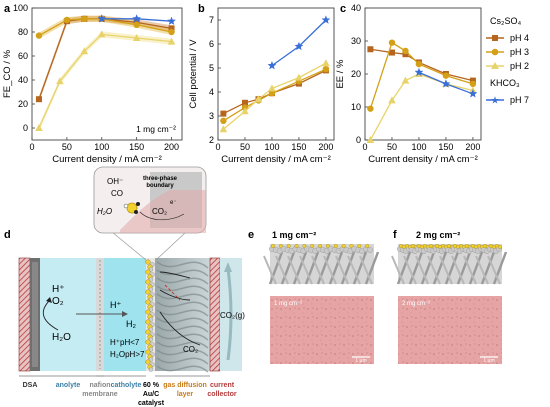 This screenshot has height=407, width=550. Describe the element at coordinates (156, 129) in the screenshot. I see `chart-annotation: 1 mg cm⁻²` at that location.